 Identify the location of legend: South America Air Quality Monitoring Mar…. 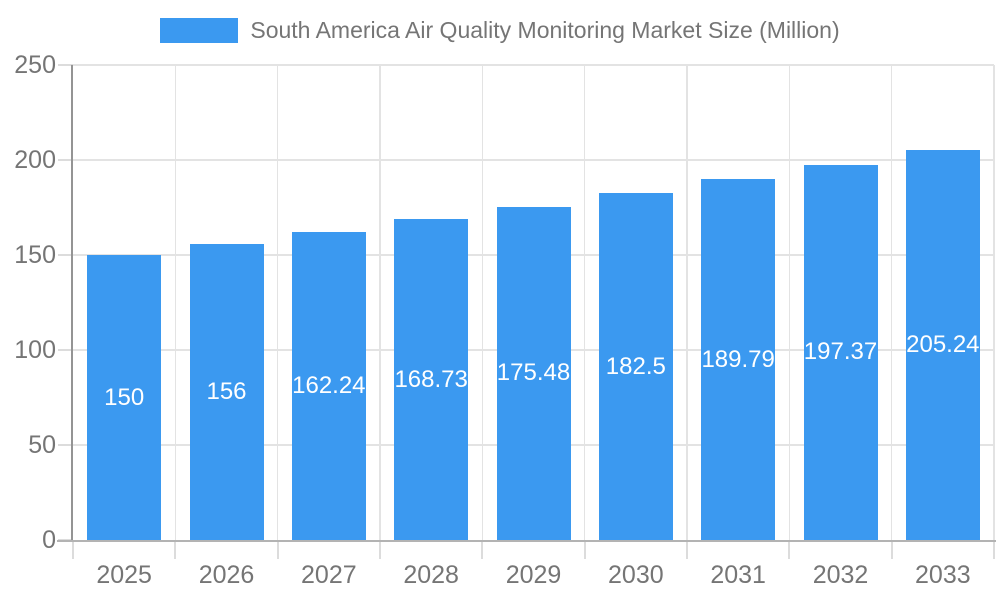
(500, 30).